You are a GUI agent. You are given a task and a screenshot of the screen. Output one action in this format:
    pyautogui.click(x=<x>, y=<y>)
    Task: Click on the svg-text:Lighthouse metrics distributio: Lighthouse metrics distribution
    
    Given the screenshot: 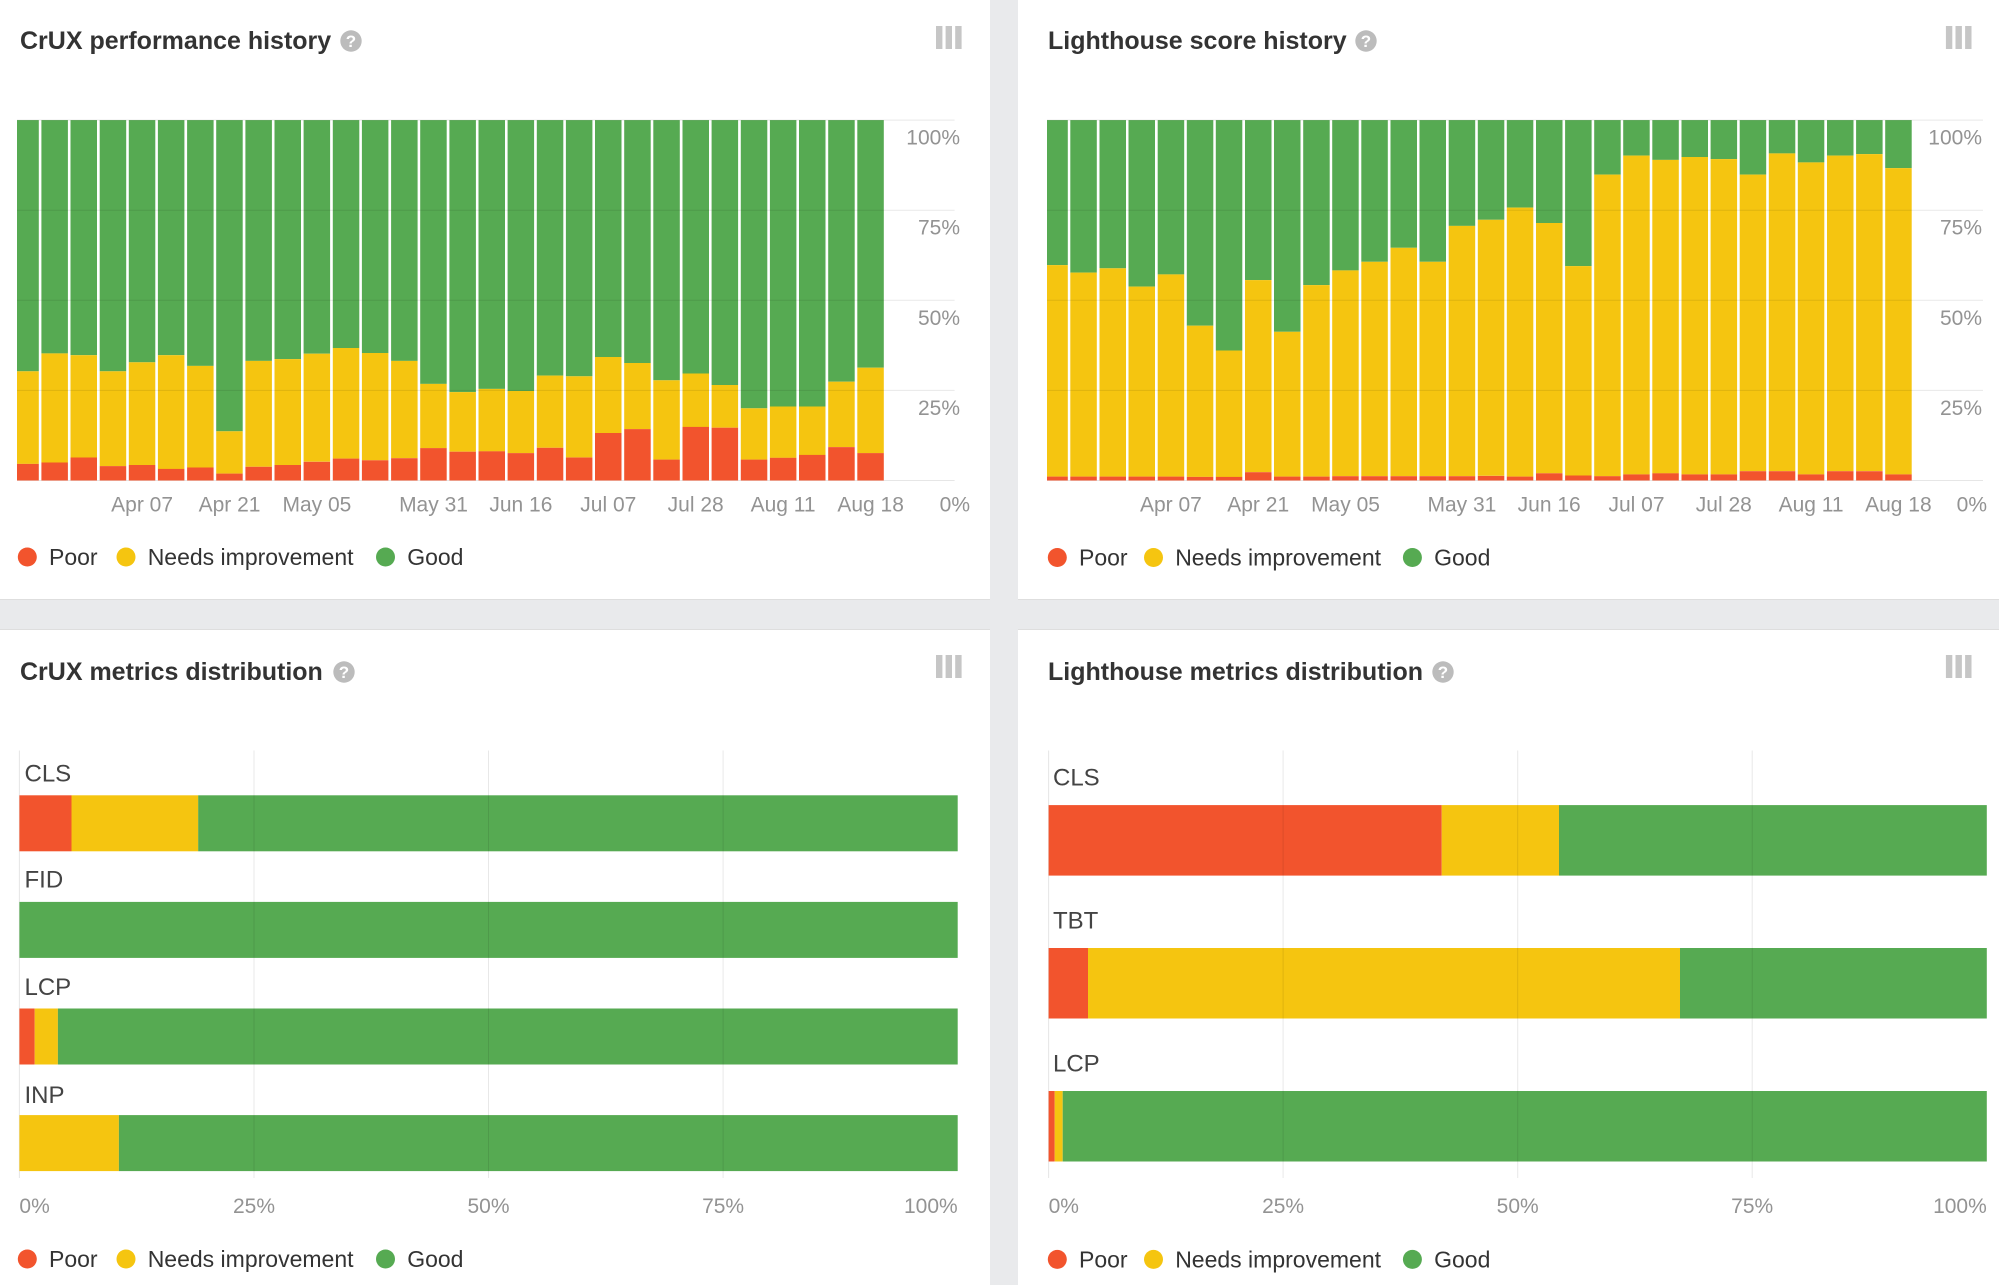 What is the action you would take?
    pyautogui.click(x=1235, y=672)
    